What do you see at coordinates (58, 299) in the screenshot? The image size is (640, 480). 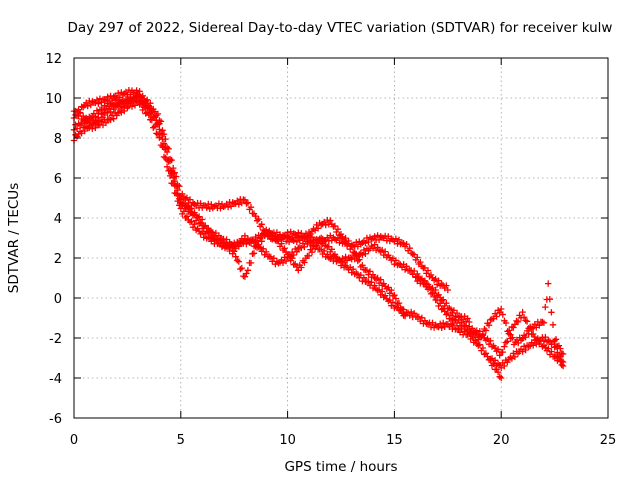 I see `y-tick-label: 0` at bounding box center [58, 299].